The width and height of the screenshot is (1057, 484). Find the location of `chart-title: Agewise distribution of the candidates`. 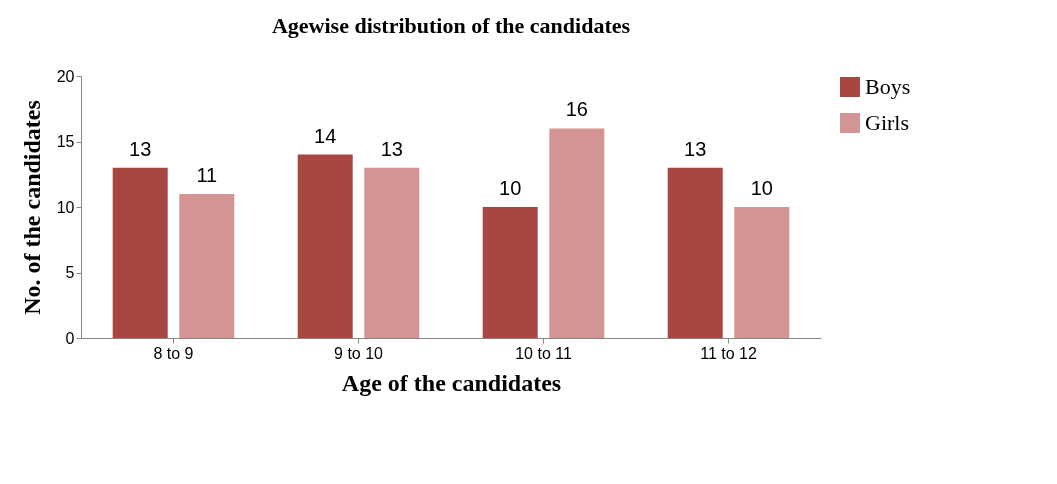

chart-title: Agewise distribution of the candidates is located at coordinates (451, 25).